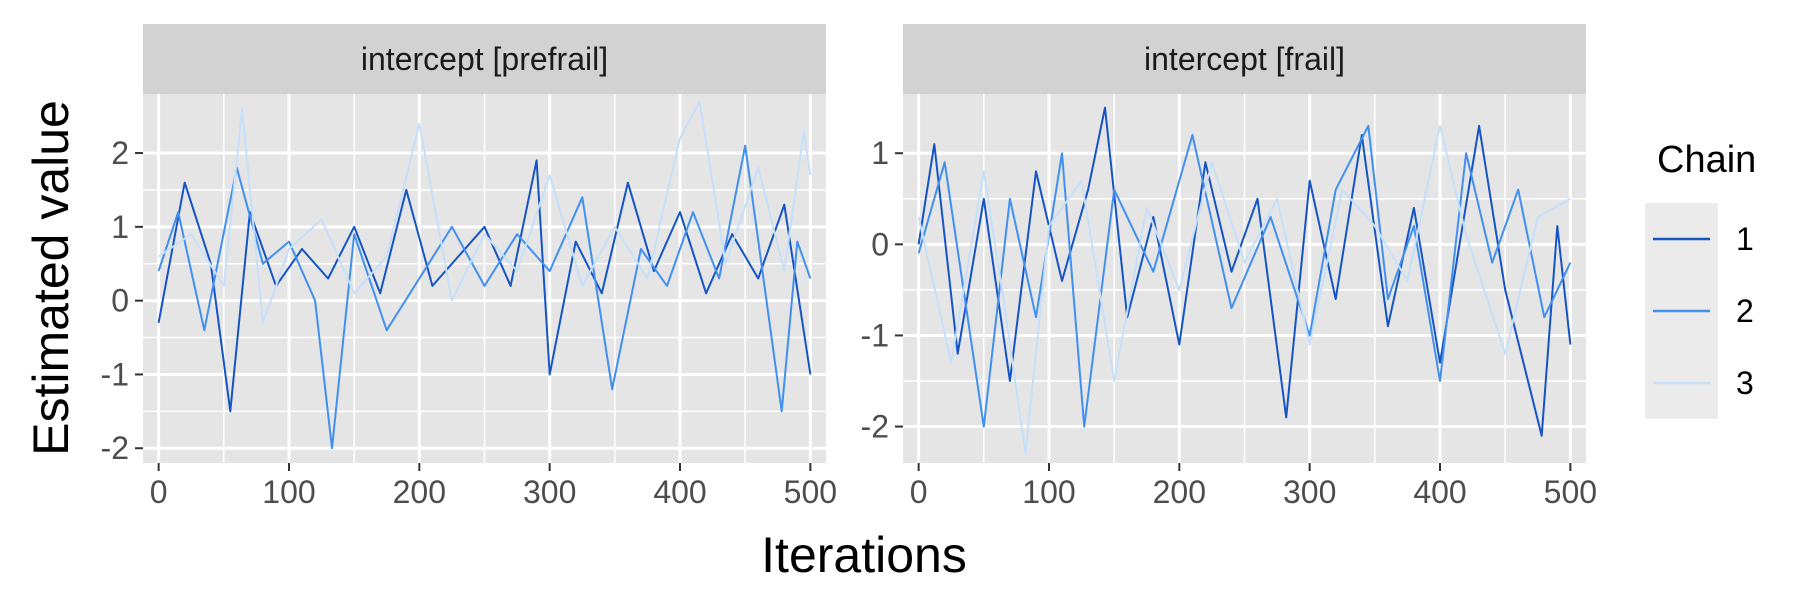 This screenshot has width=1800, height=605. I want to click on legend-title: Chain, so click(1706, 160).